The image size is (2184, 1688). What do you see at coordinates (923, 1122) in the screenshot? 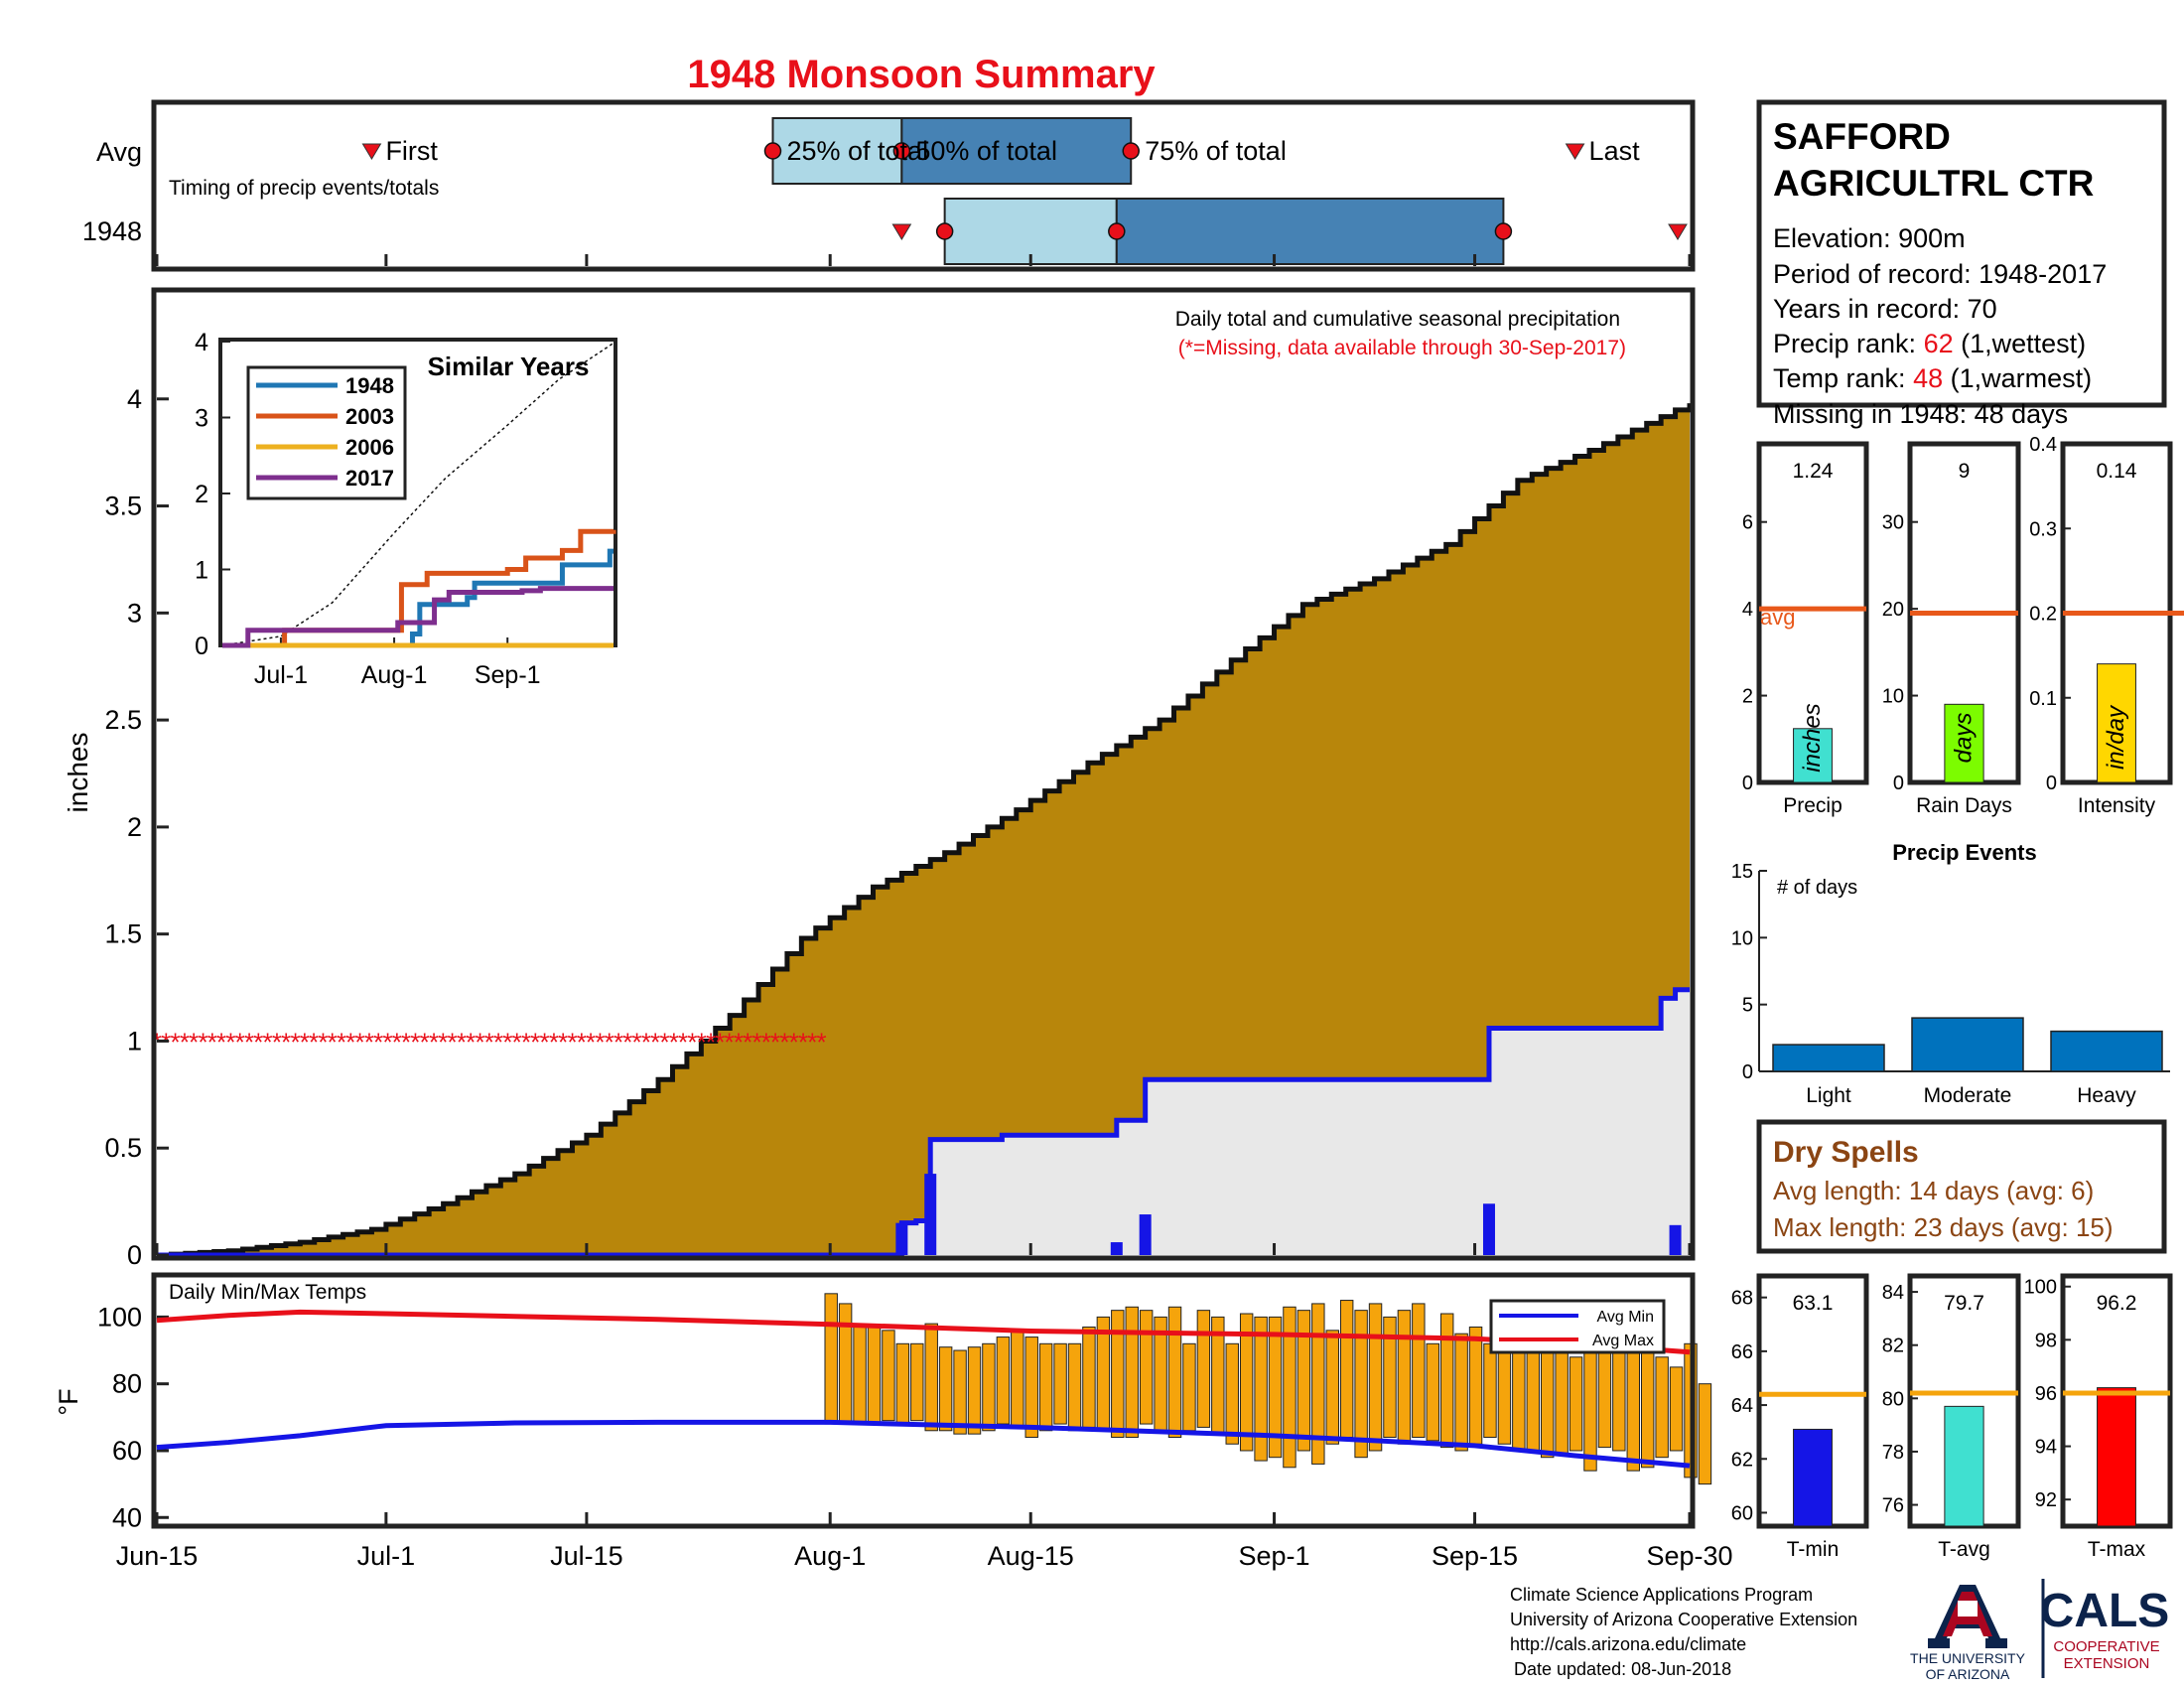
I see `year-cumulative-area` at bounding box center [923, 1122].